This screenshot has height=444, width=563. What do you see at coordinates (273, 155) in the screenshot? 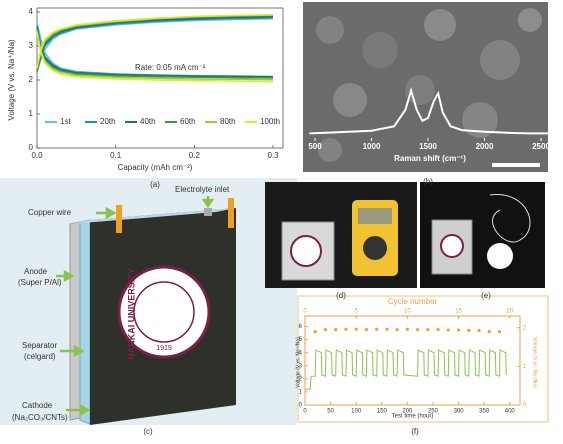
I see `x-tick-label: 0.3` at bounding box center [273, 155].